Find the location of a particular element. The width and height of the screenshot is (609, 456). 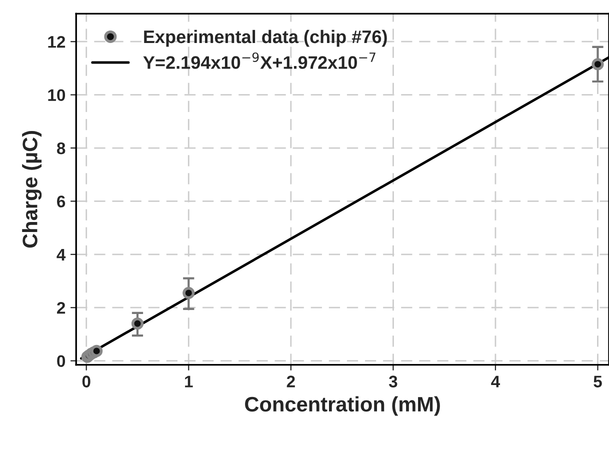

legend-label: Experimental data (chip #76) is located at coordinates (265, 38).